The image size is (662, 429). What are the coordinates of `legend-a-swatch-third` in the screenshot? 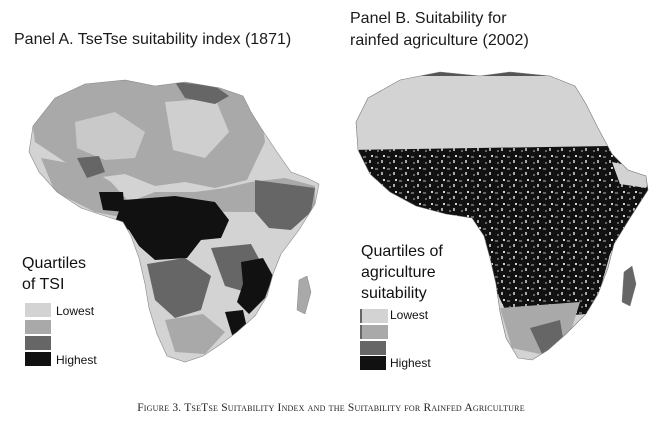 It's located at (38, 343).